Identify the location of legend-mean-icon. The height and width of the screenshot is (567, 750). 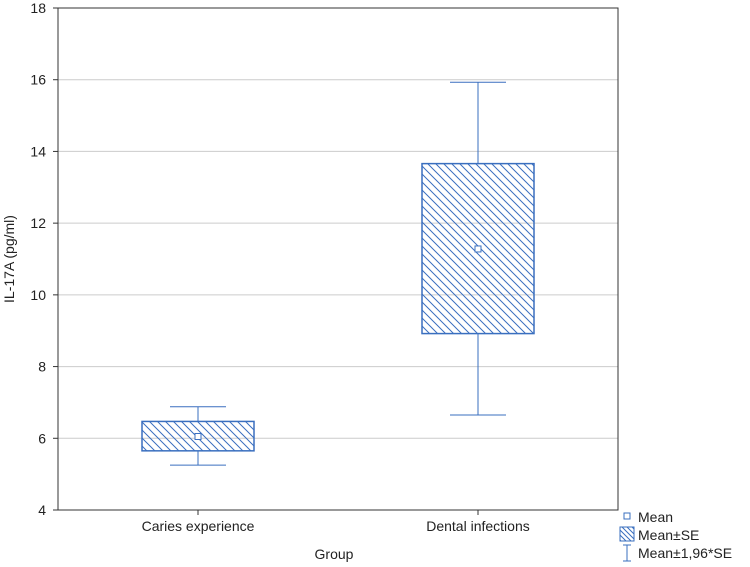
(627, 516).